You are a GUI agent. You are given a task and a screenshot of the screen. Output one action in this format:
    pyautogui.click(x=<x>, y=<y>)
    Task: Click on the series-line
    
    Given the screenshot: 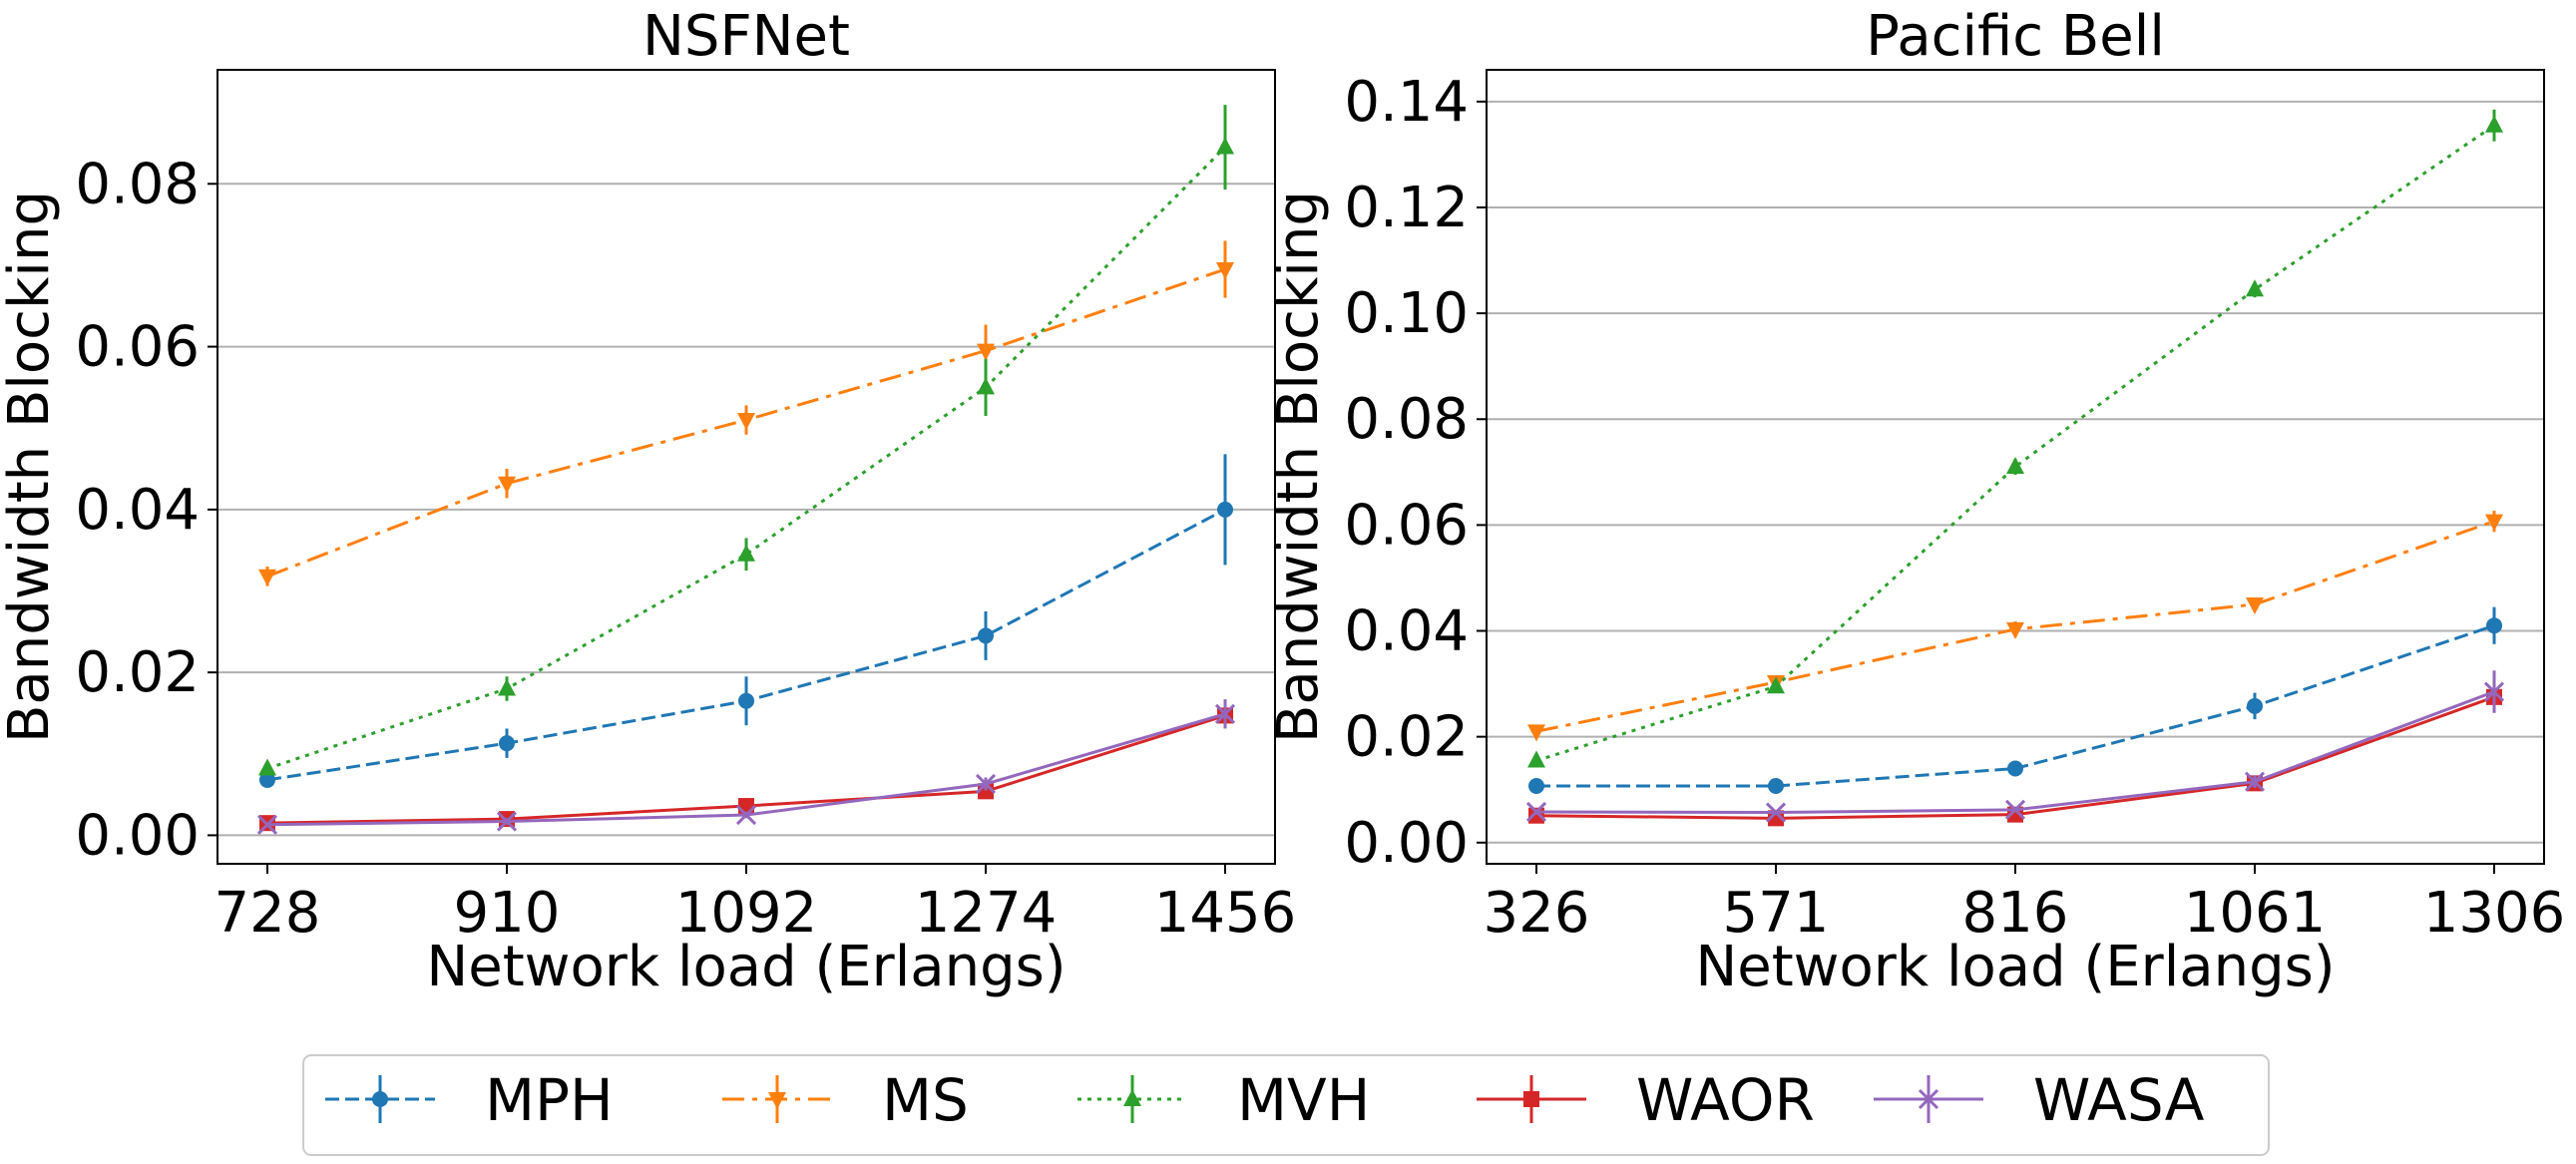 What is the action you would take?
    pyautogui.click(x=2015, y=752)
    